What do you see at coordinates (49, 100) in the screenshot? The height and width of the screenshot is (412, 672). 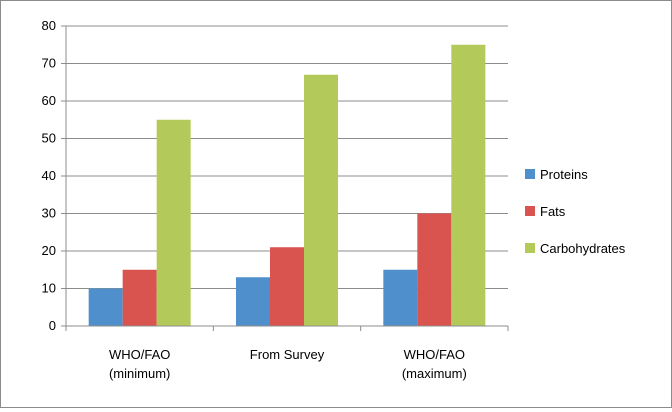 I see `y-tick-label: 60` at bounding box center [49, 100].